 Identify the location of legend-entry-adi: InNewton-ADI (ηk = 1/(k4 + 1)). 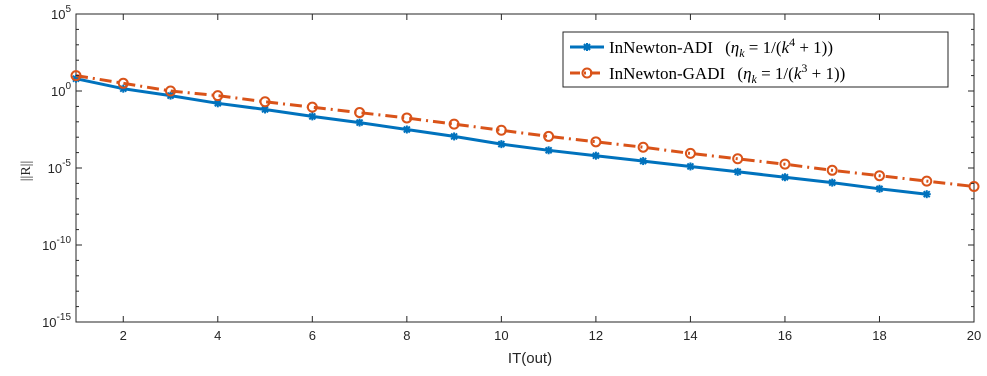
(701, 47).